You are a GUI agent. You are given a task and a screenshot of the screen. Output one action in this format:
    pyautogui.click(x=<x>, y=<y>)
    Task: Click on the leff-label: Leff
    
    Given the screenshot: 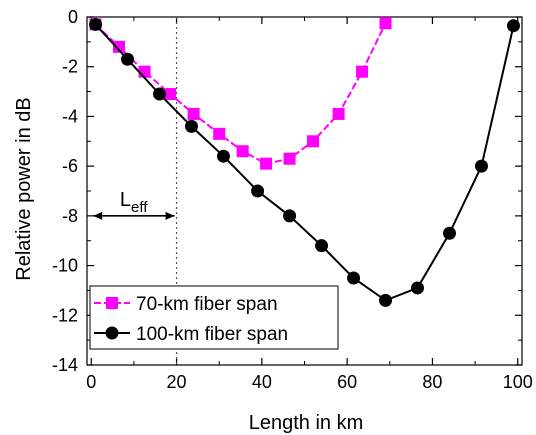 What is the action you would take?
    pyautogui.click(x=134, y=202)
    